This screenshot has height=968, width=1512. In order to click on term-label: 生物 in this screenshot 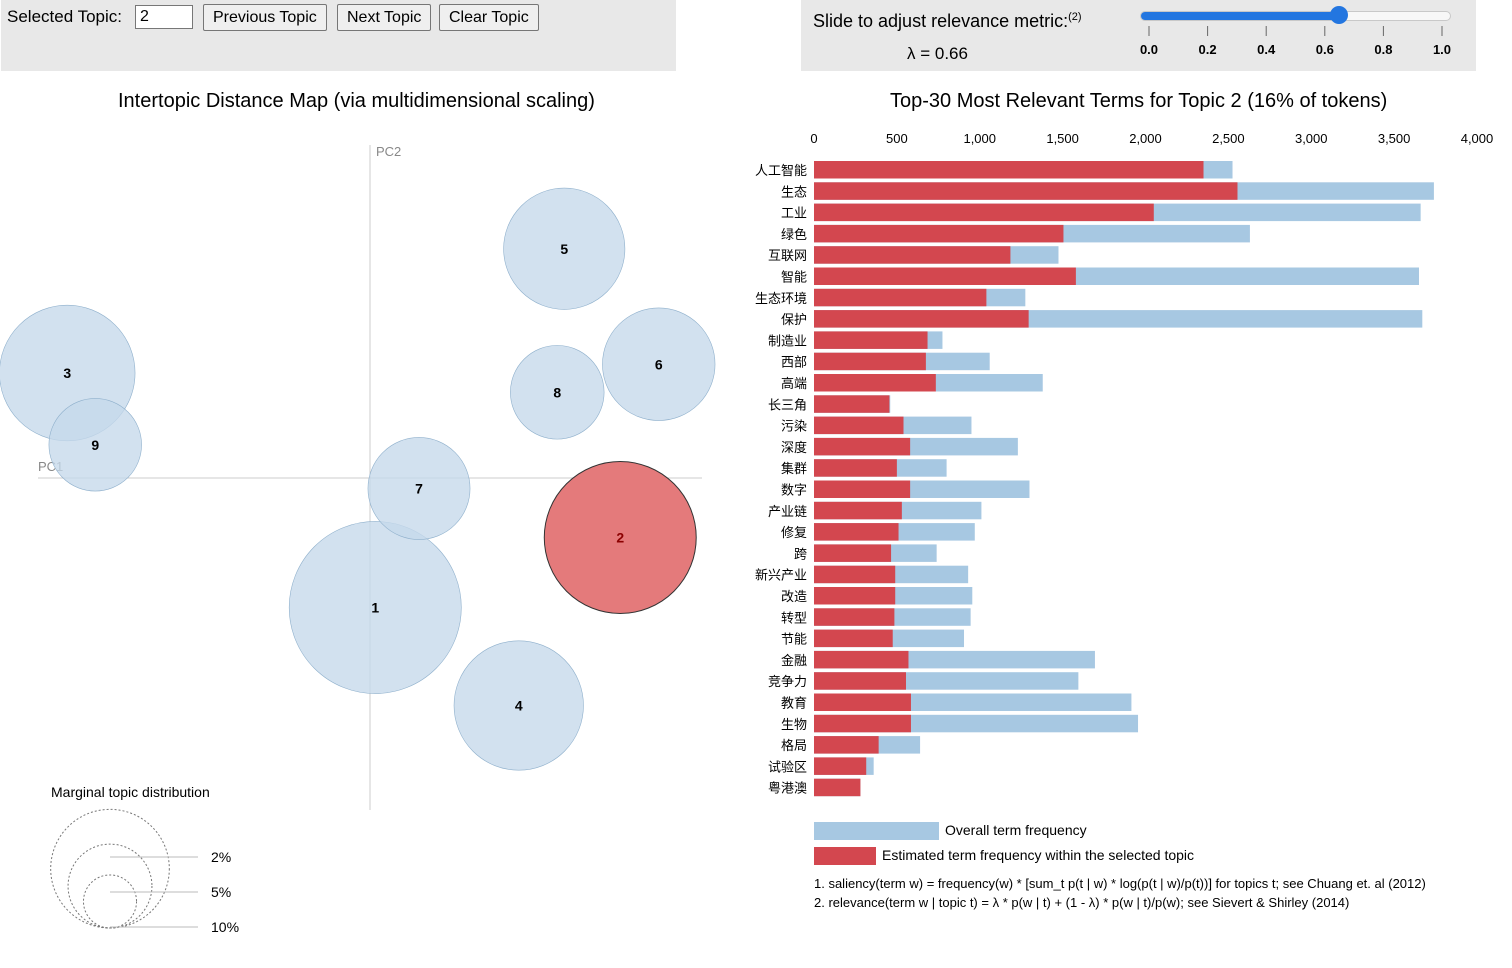, I will do `click(794, 724)`.